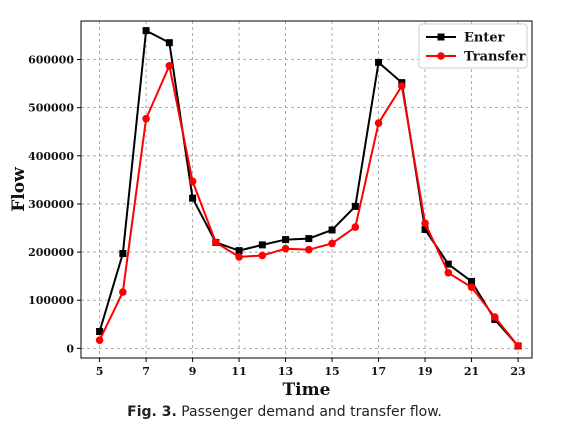 The height and width of the screenshot is (437, 569). What do you see at coordinates (152, 412) in the screenshot?
I see `caption-label: Fig. 3.` at bounding box center [152, 412].